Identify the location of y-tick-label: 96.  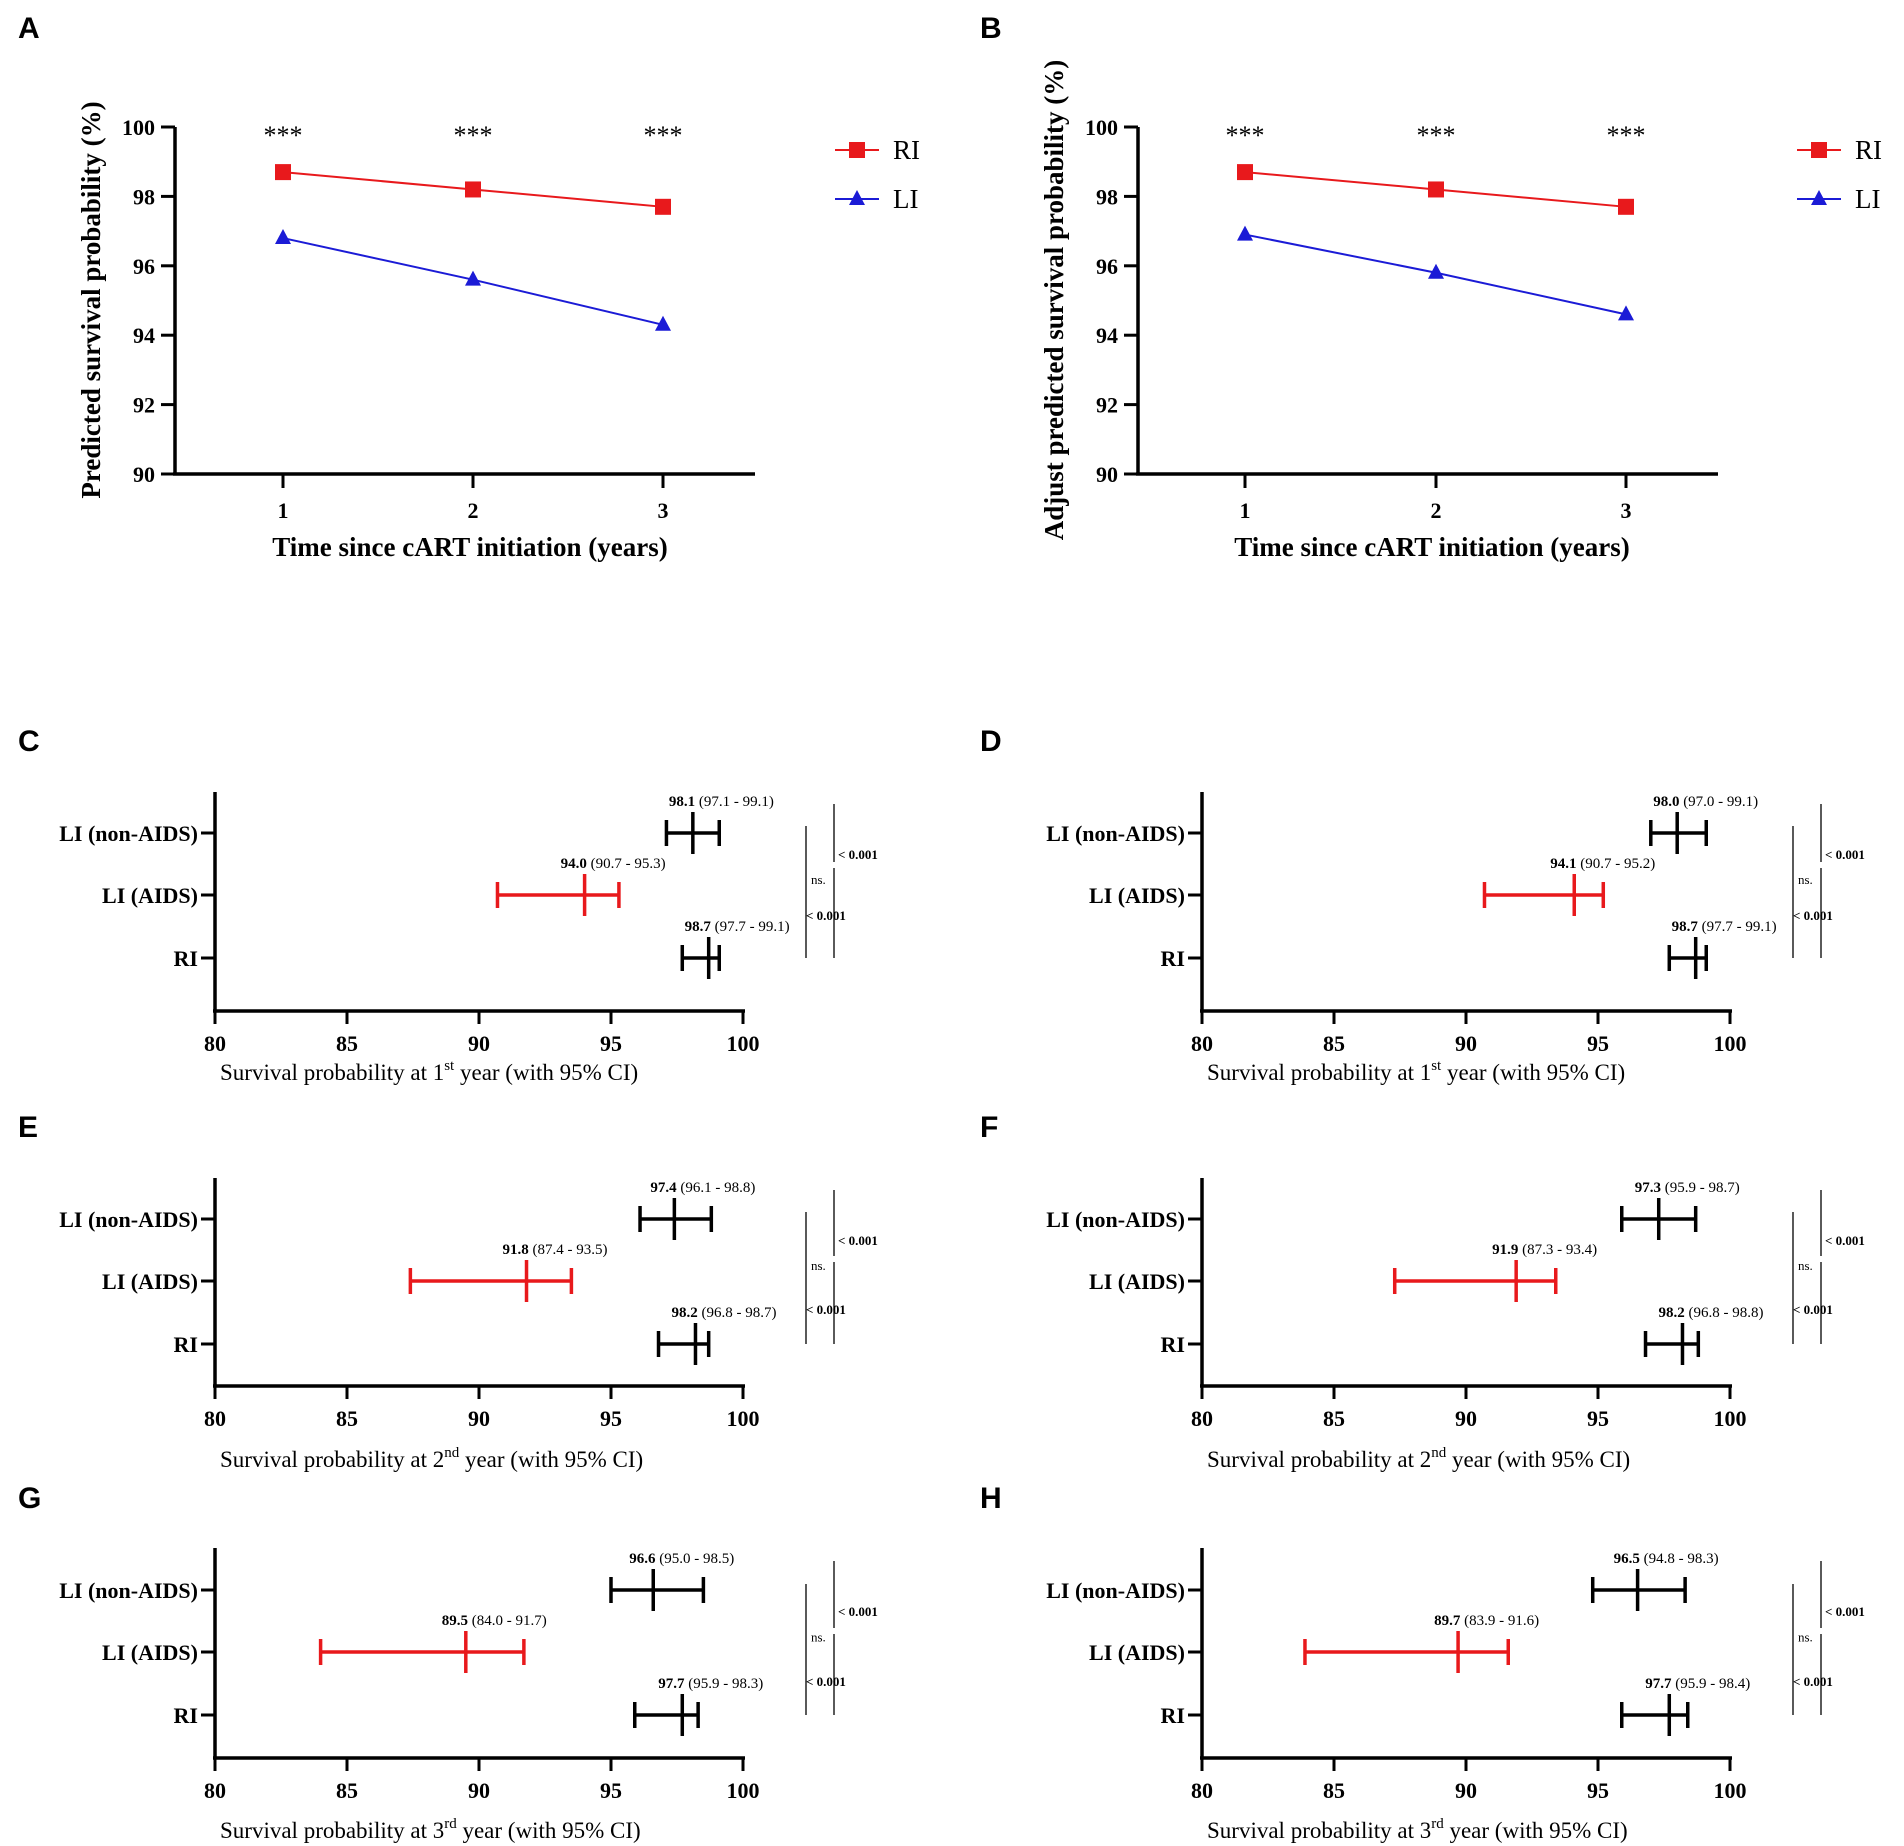
(1107, 266).